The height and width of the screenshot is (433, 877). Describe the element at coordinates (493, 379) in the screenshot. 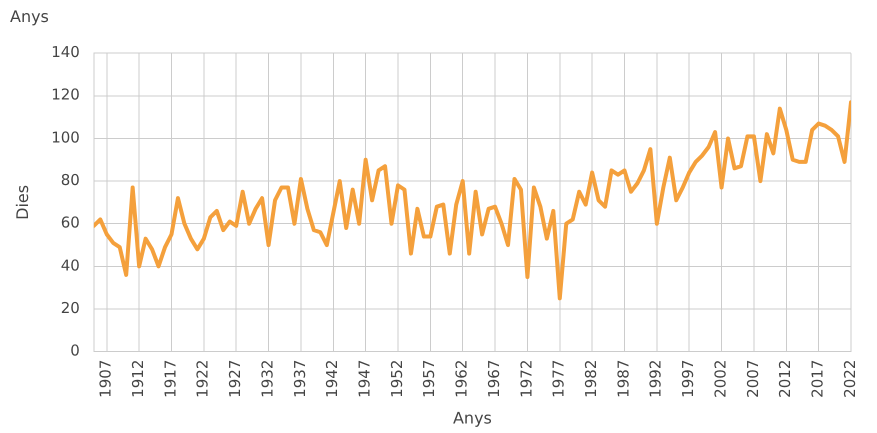

I see `x-tick-label: 1967` at that location.